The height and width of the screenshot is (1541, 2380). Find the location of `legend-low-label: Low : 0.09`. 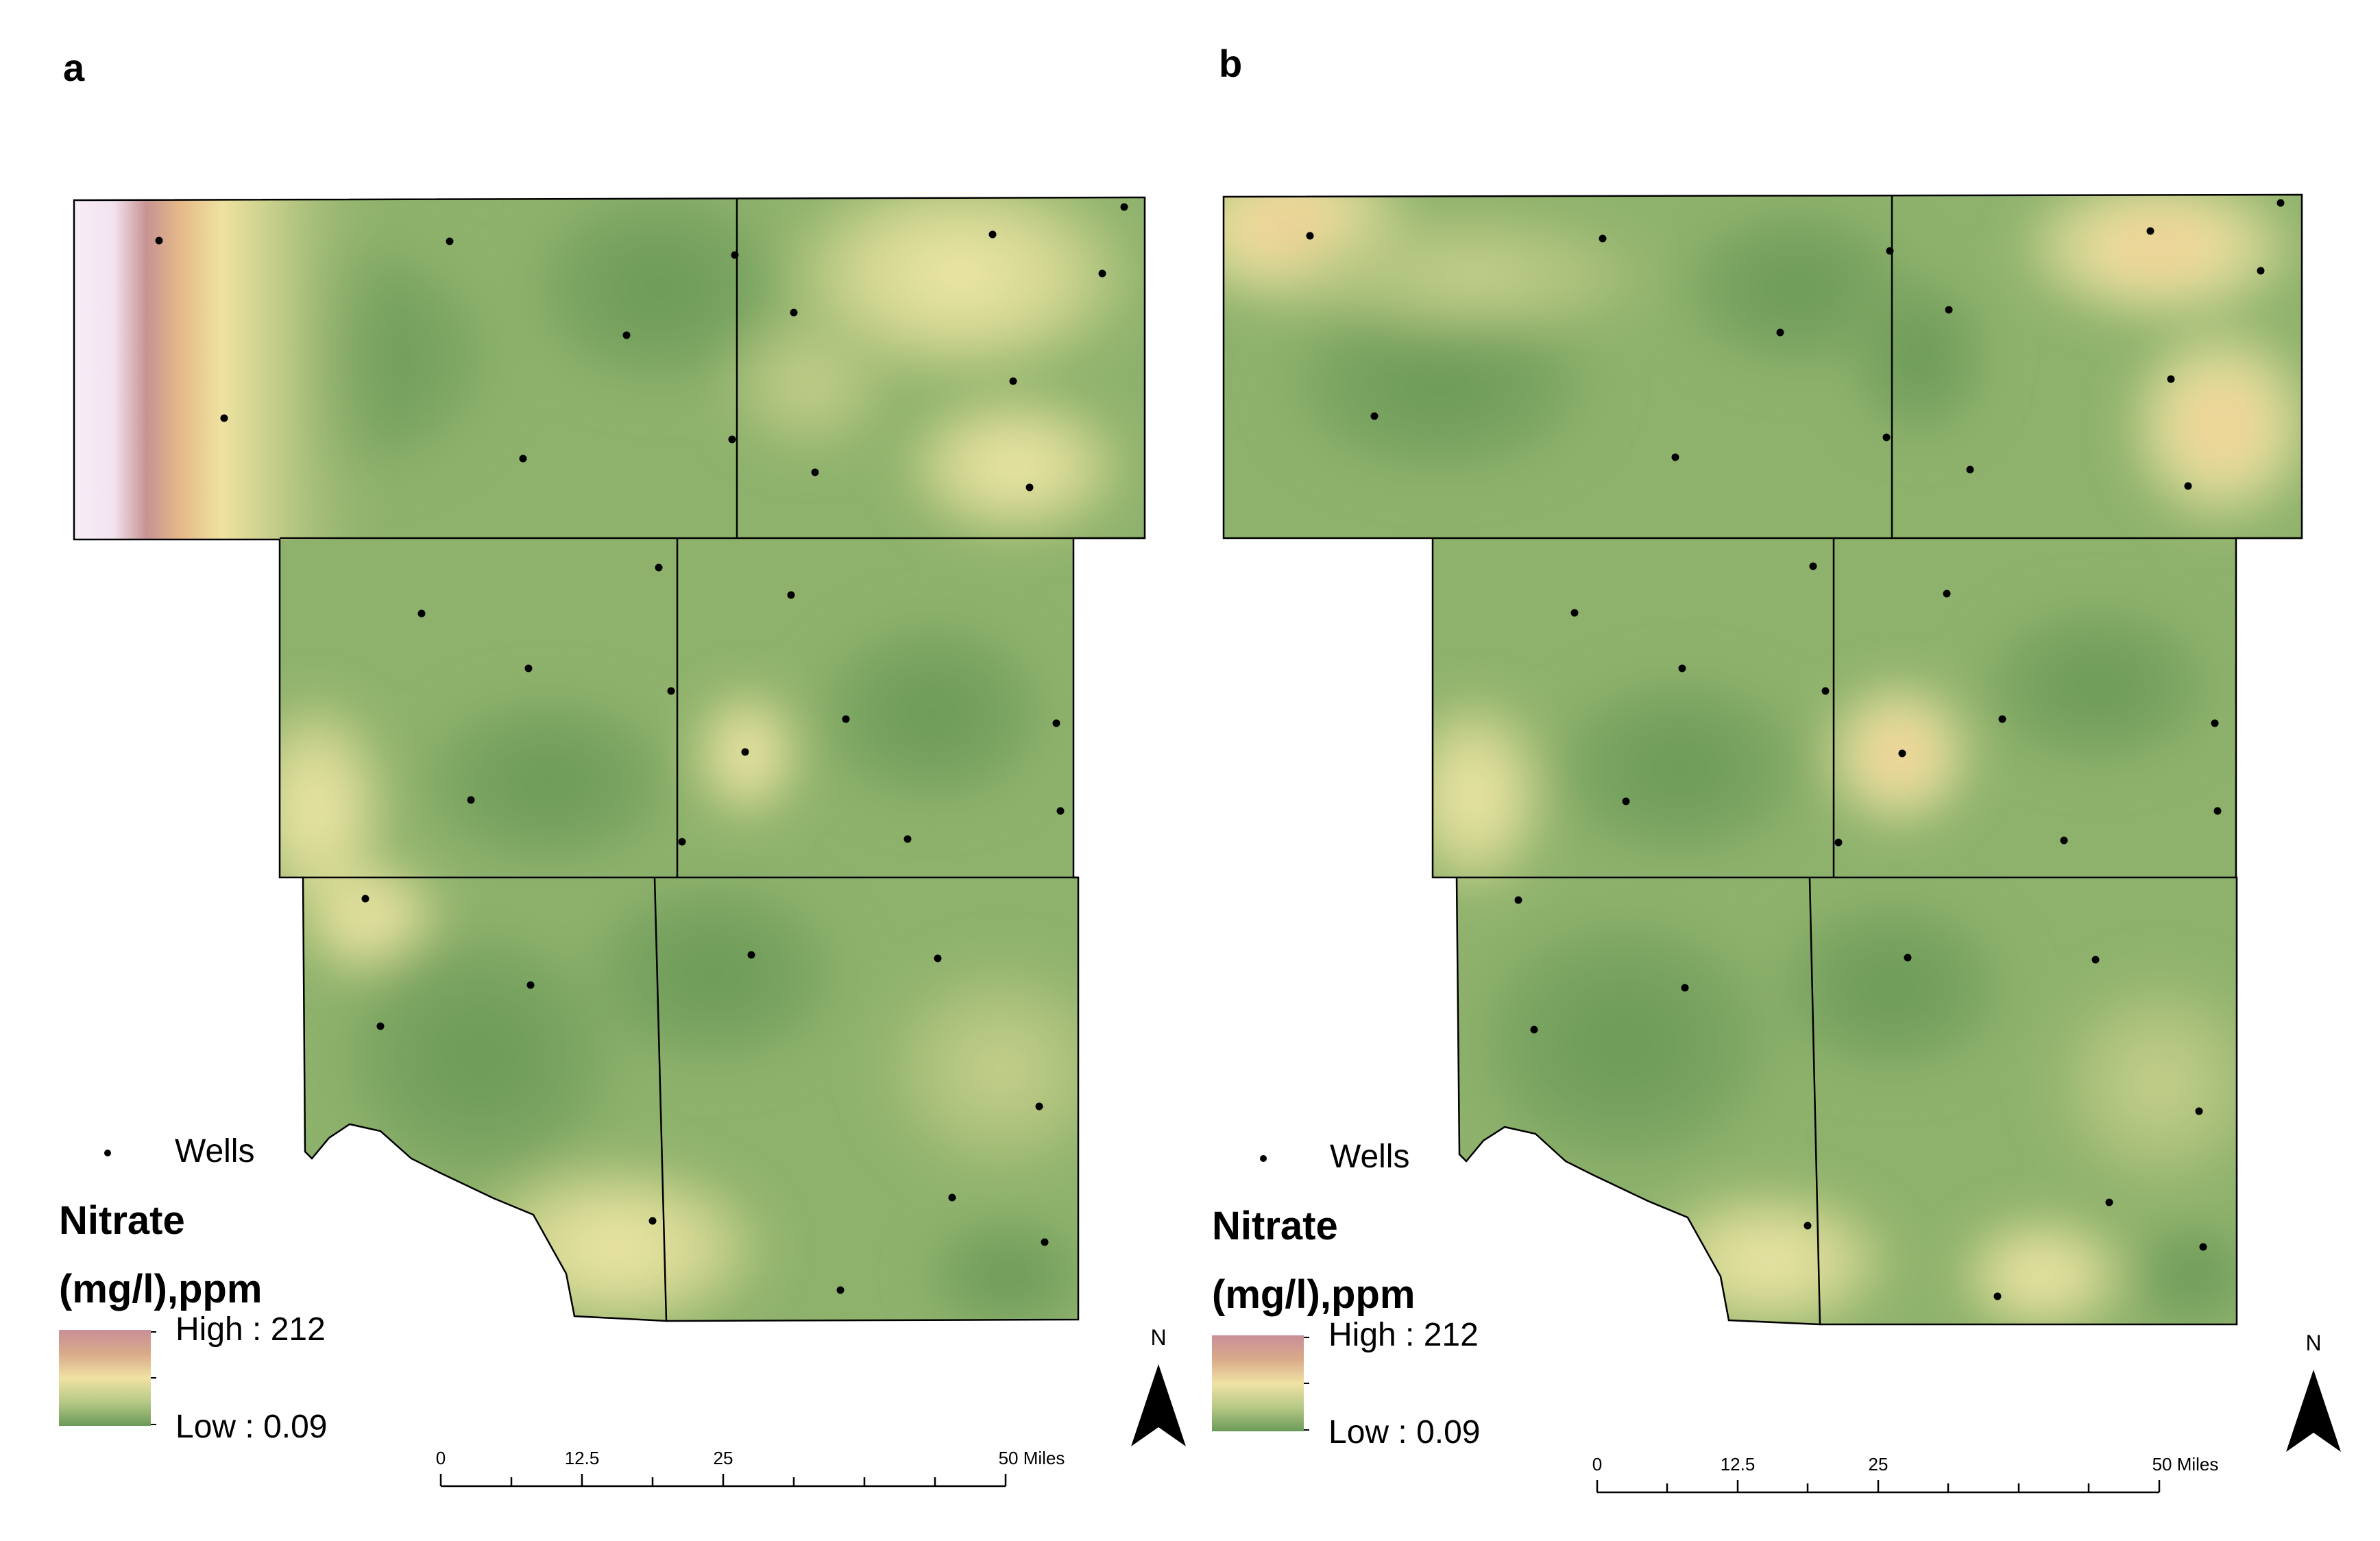

legend-low-label: Low : 0.09 is located at coordinates (251, 1427).